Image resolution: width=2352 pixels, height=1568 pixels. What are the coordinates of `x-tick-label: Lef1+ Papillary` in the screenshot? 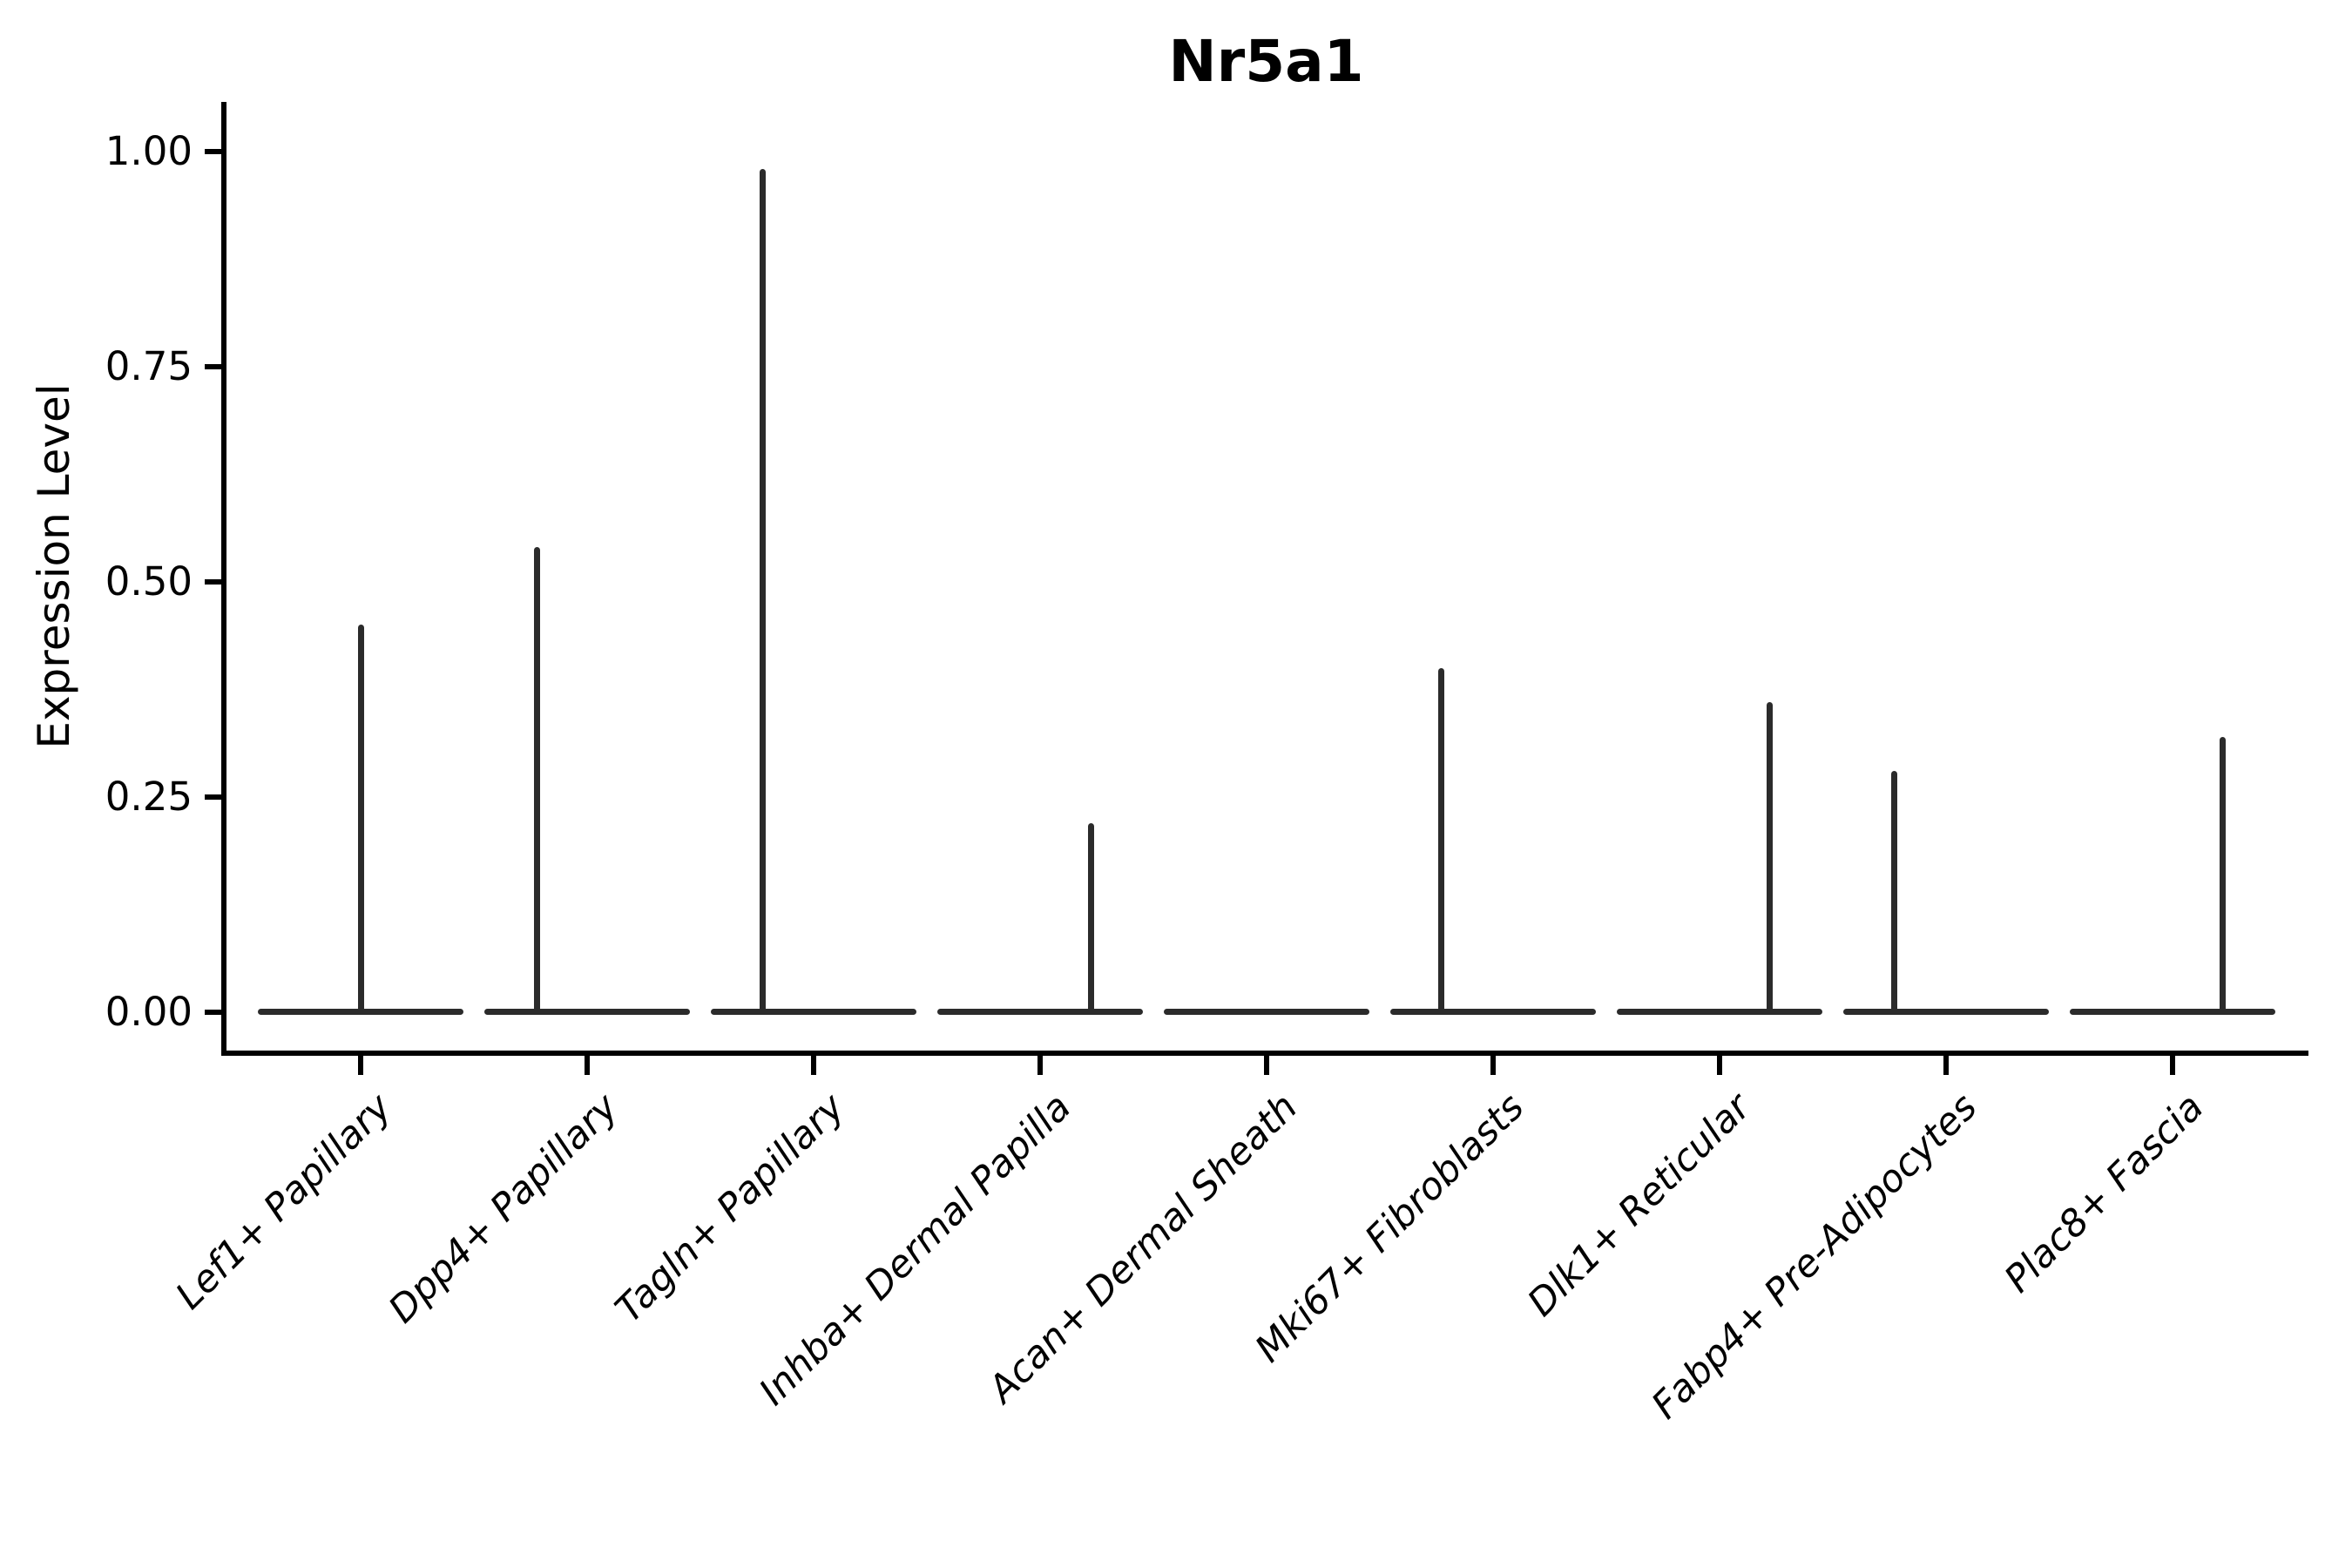 It's located at (284, 1201).